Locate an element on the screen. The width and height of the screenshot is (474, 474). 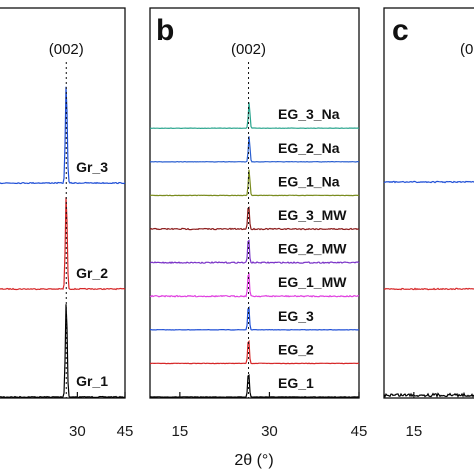
series-label-EG_3: EG_3 is located at coordinates (296, 316).